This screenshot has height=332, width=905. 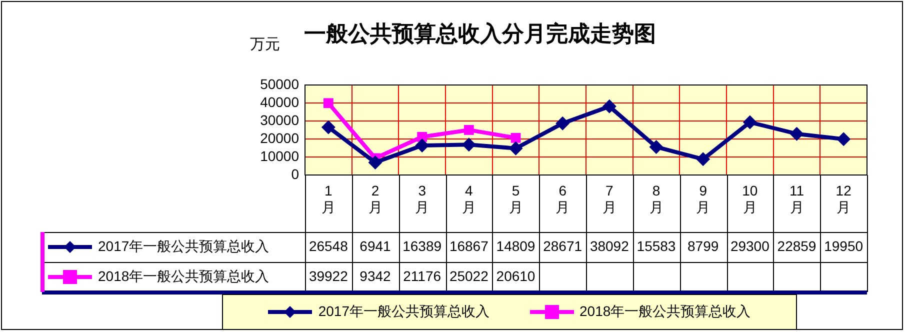 I want to click on text: 2017年一般公共预算总收入, so click(x=404, y=311).